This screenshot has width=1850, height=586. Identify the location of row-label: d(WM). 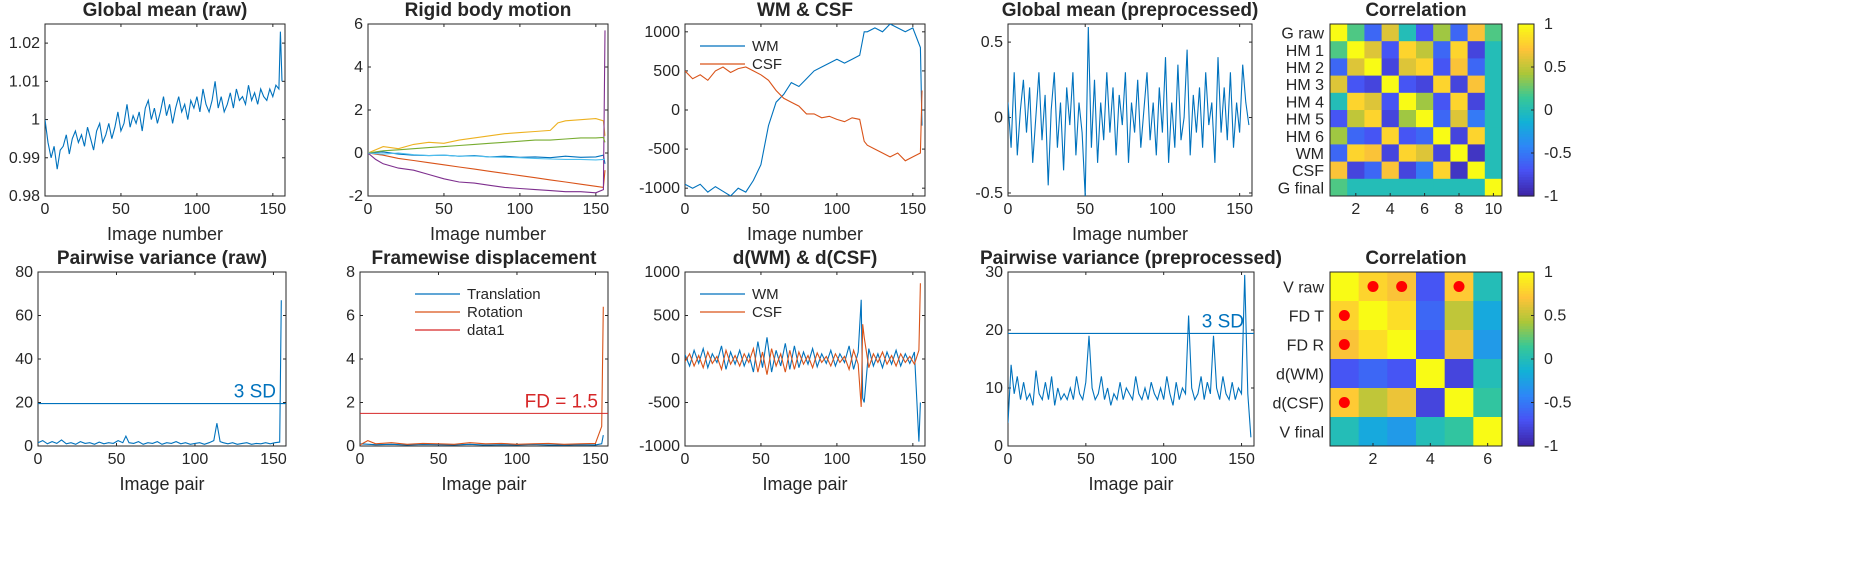
(1300, 375).